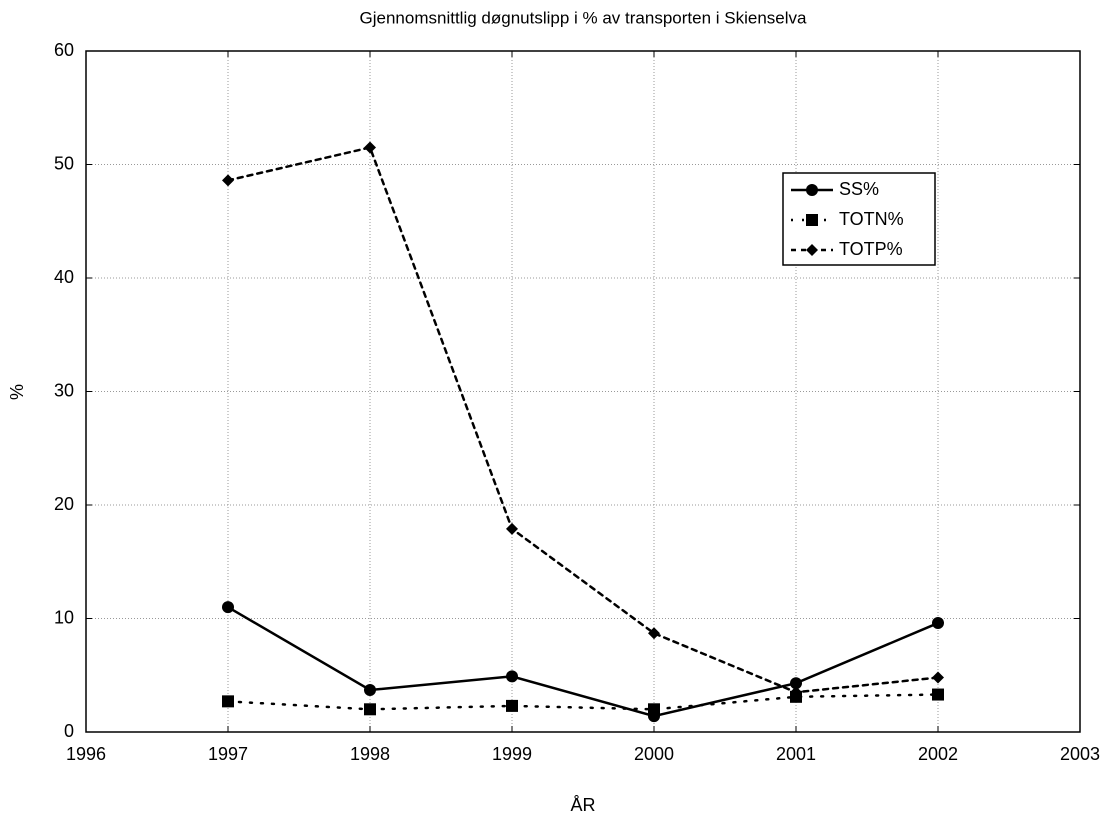  I want to click on x-tick-label: 1999, so click(512, 754).